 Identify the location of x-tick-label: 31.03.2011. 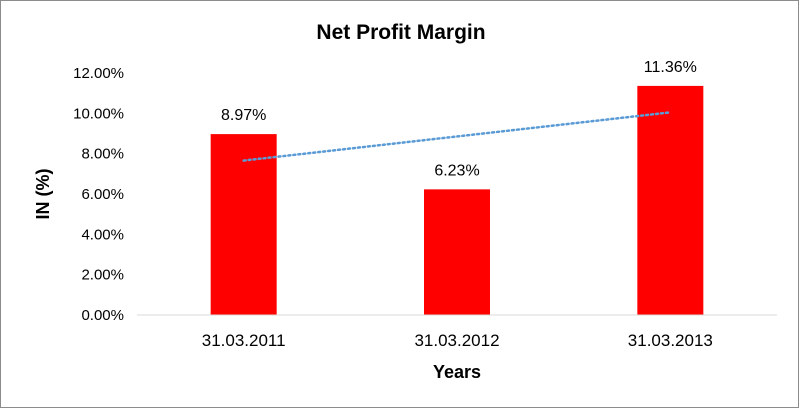
(244, 340).